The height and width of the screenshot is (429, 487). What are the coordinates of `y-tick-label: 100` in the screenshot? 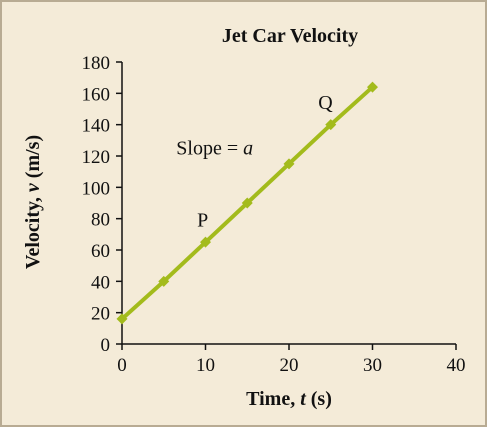 It's located at (96, 188).